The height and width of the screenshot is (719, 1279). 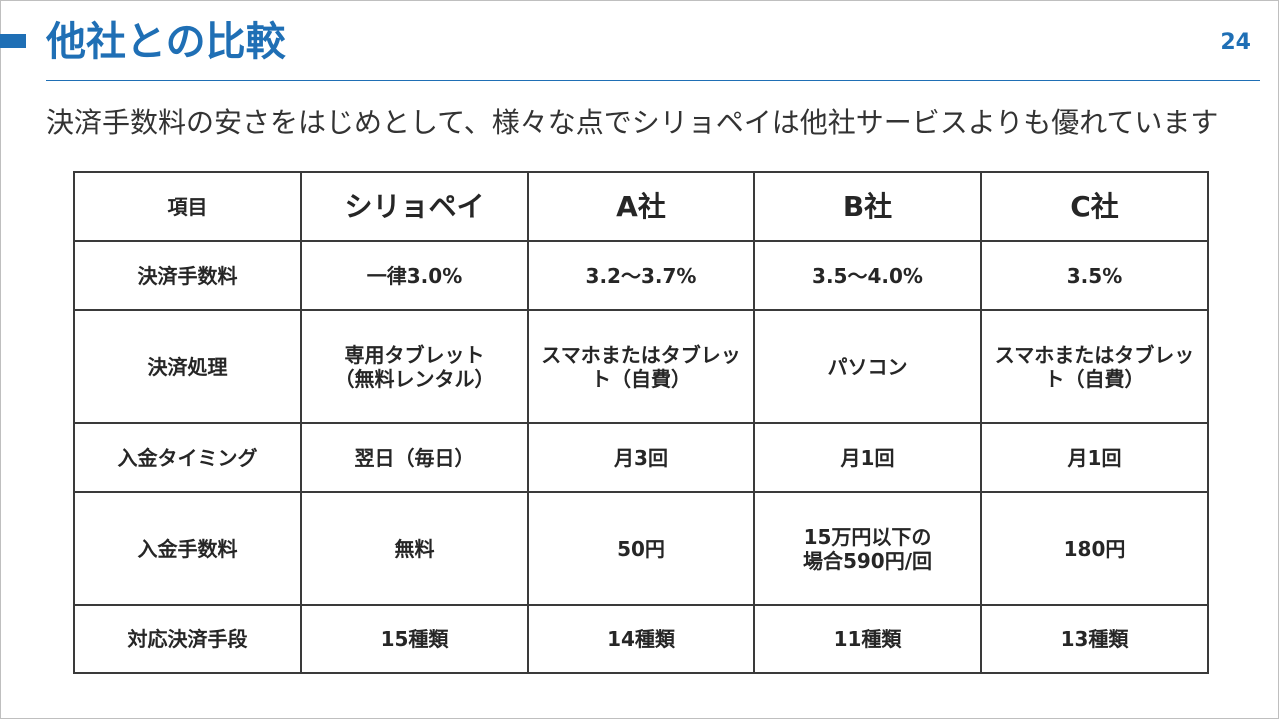 I want to click on table-cell: 50円, so click(x=641, y=548).